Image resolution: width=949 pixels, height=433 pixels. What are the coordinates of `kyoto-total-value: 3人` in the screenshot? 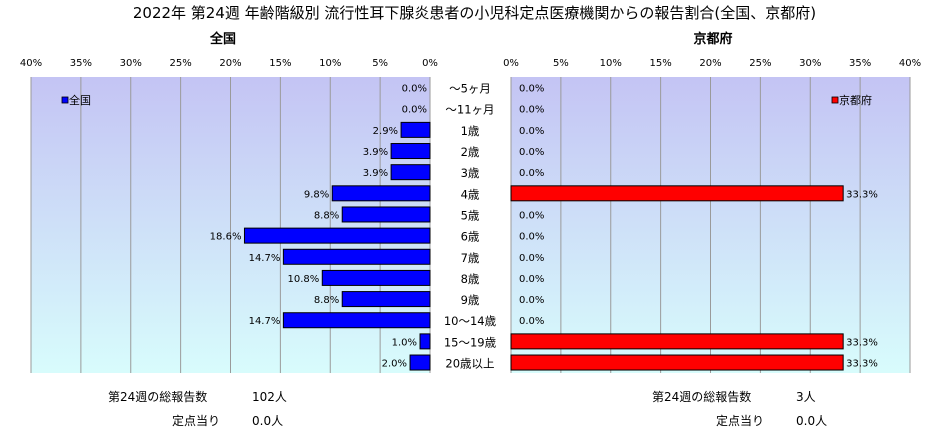 It's located at (806, 397).